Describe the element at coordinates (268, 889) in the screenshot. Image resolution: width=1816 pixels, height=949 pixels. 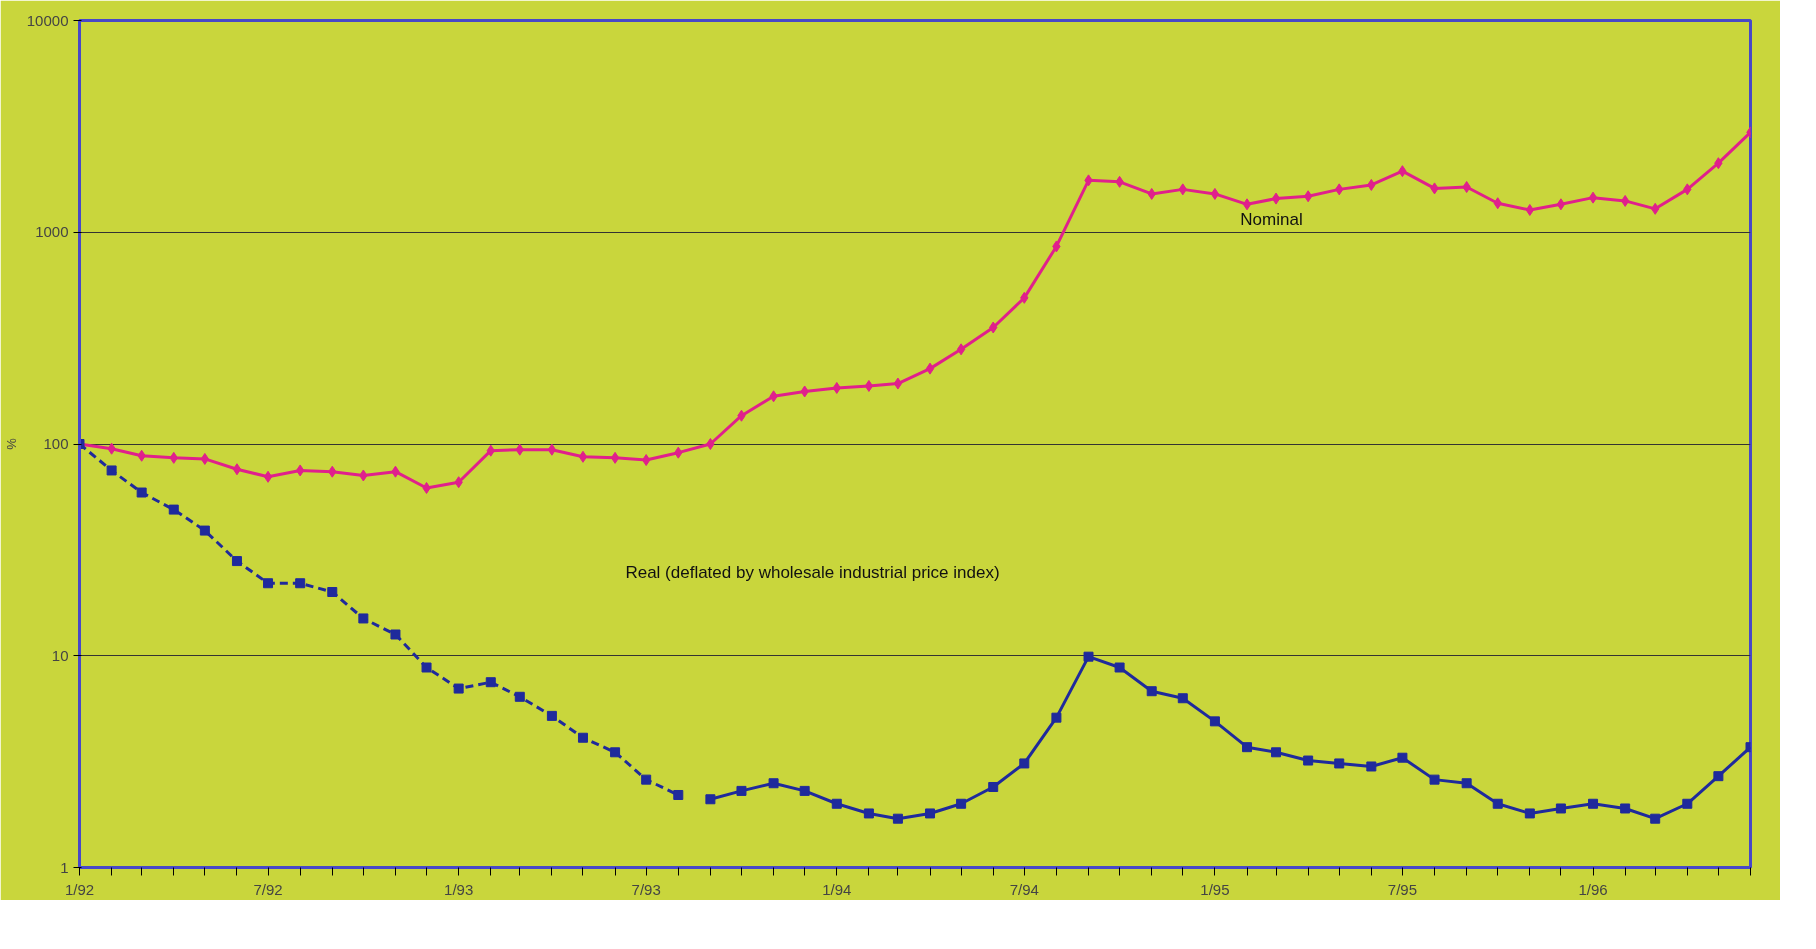
I see `x-tick-label: 7/92` at that location.